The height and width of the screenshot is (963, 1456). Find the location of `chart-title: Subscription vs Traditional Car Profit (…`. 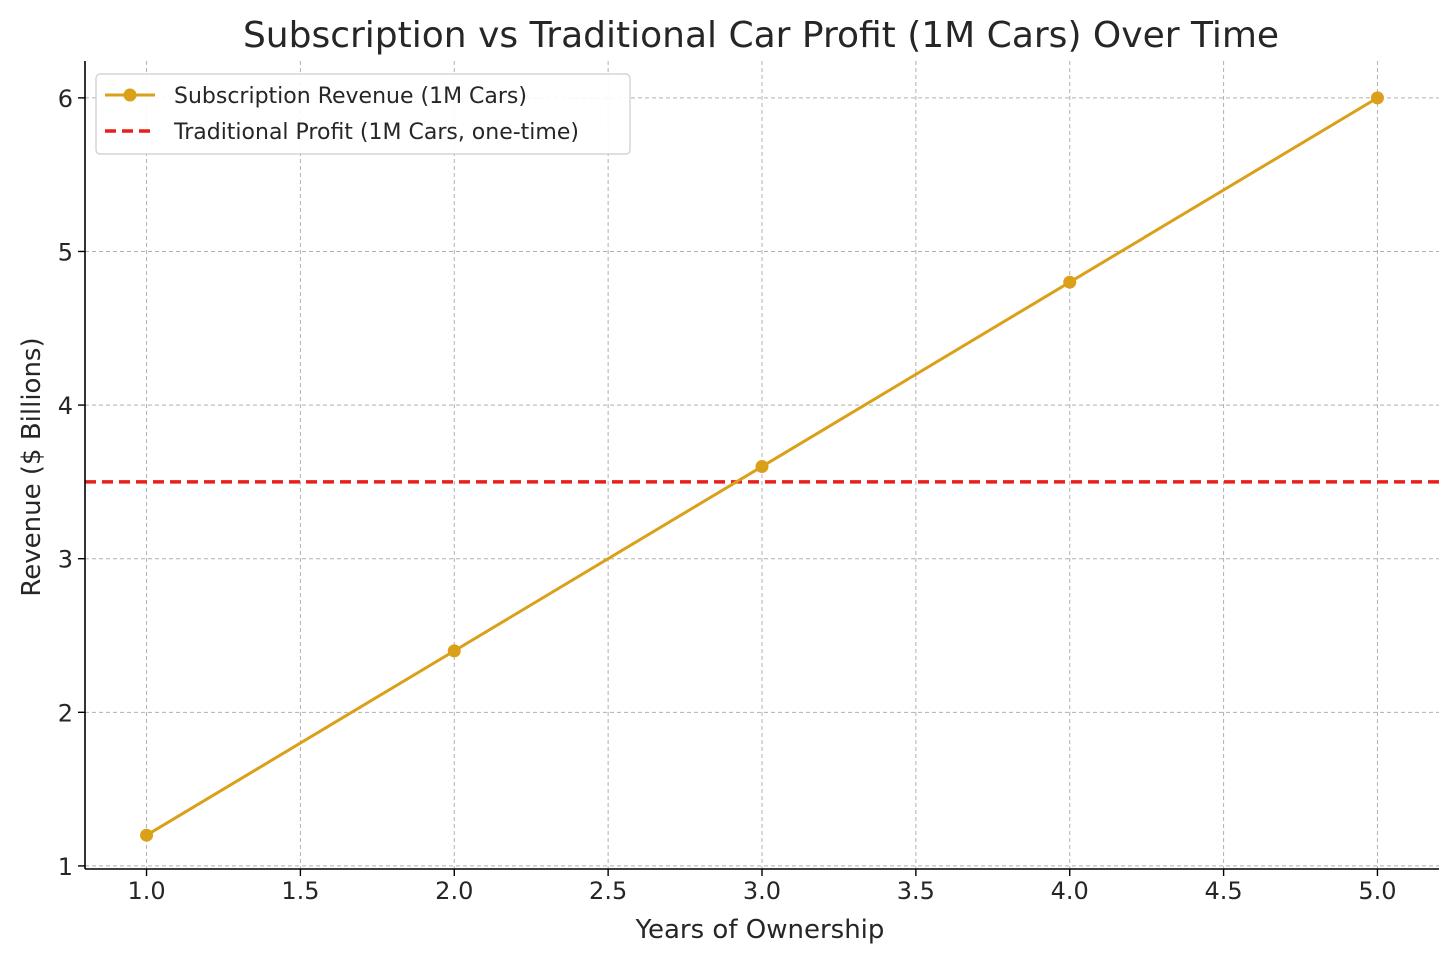

chart-title: Subscription vs Traditional Car Profit (… is located at coordinates (761, 35).